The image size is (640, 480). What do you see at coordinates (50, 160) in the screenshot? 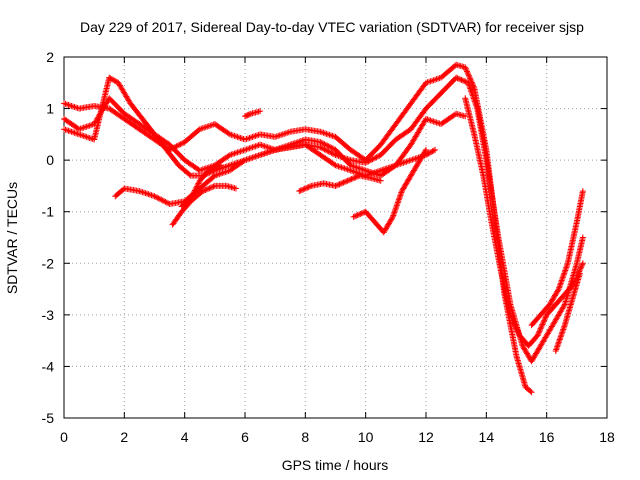
I see `y-tick-label: 0` at bounding box center [50, 160].